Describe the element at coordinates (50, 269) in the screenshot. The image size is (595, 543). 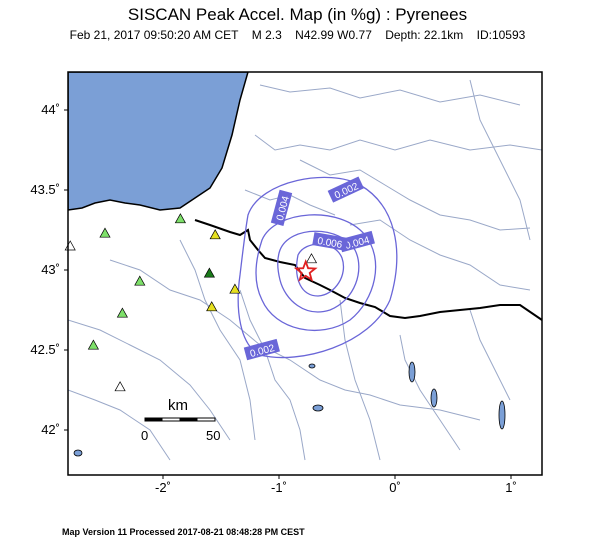
I see `lat-label-43: 43˚` at that location.